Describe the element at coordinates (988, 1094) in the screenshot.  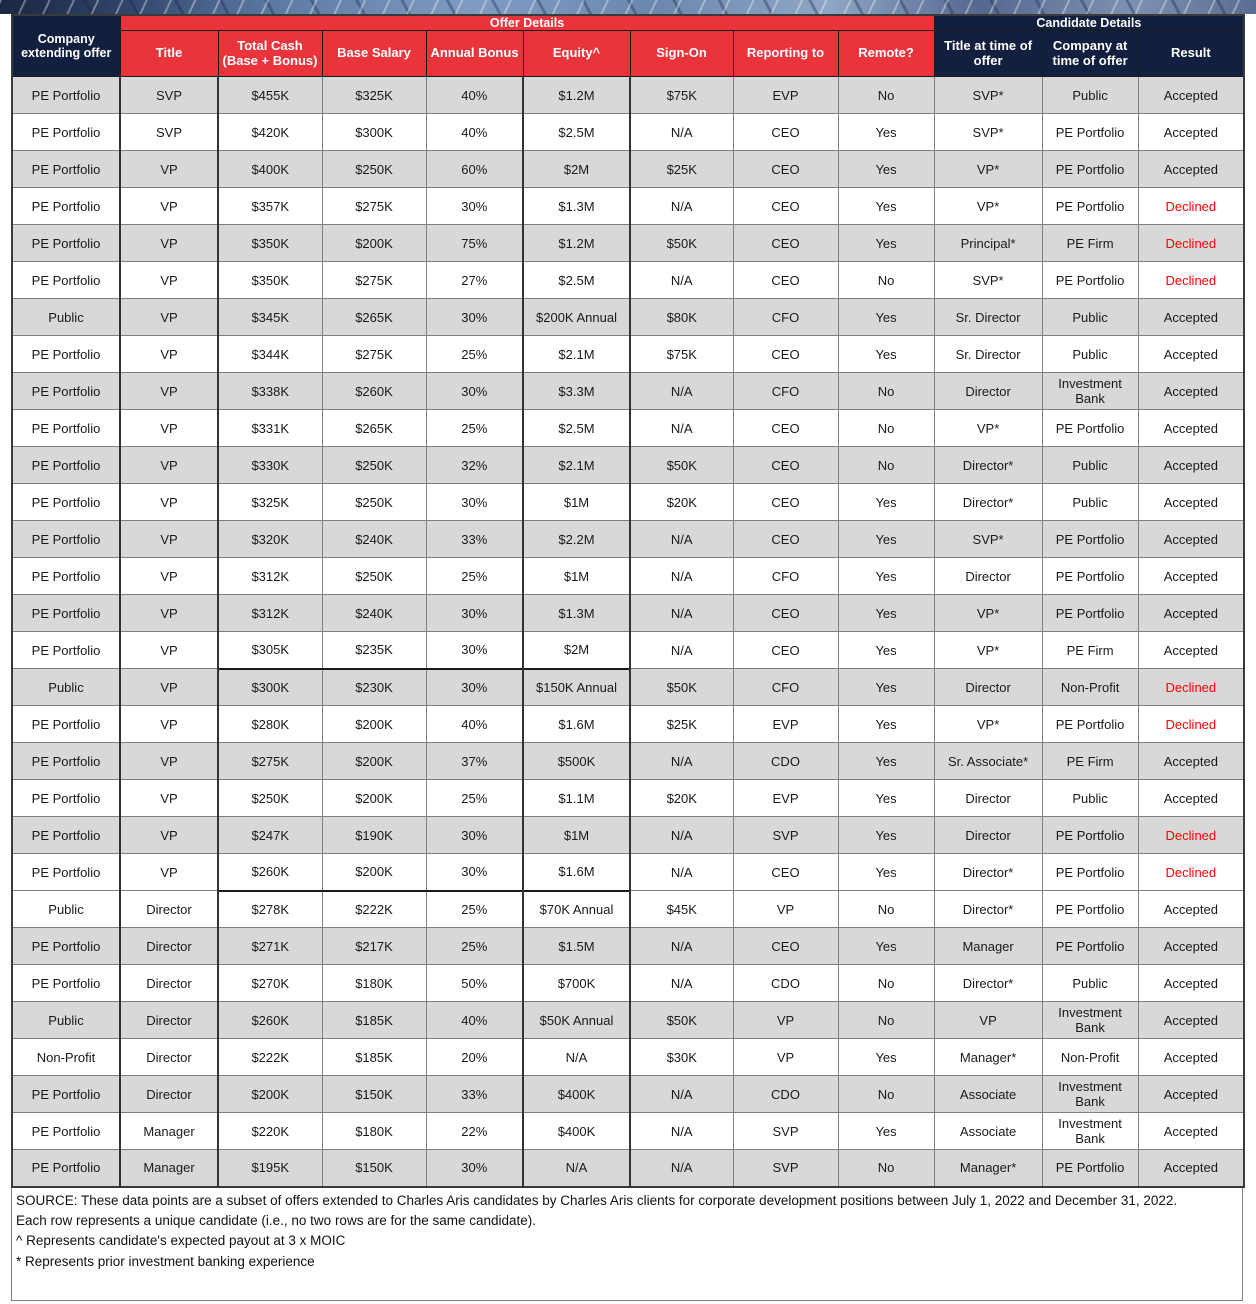
I see `cell-title-at-offer: Associate` at that location.